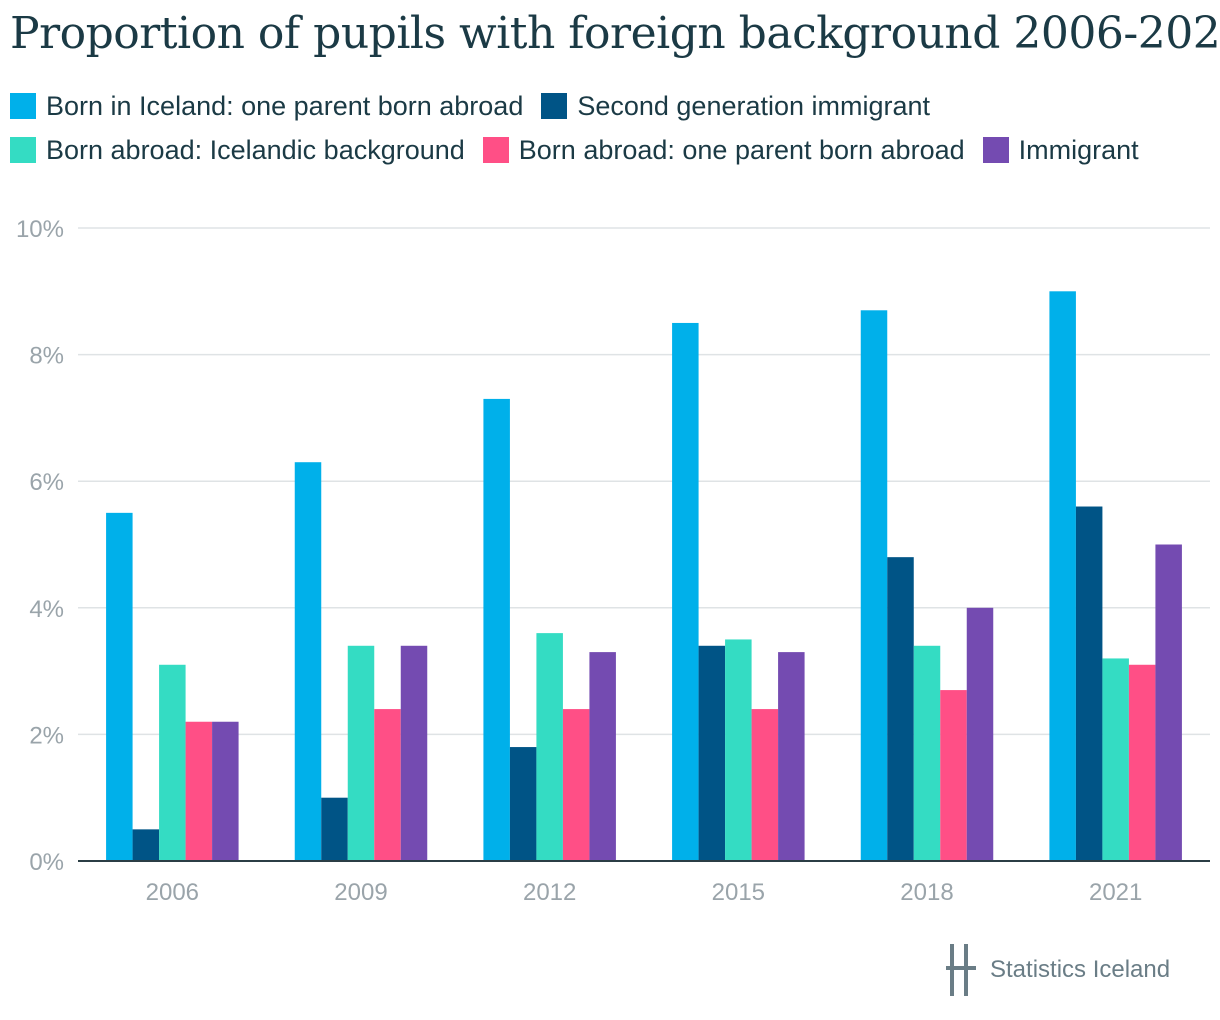  I want to click on y-tick-label: 8%, so click(46, 356).